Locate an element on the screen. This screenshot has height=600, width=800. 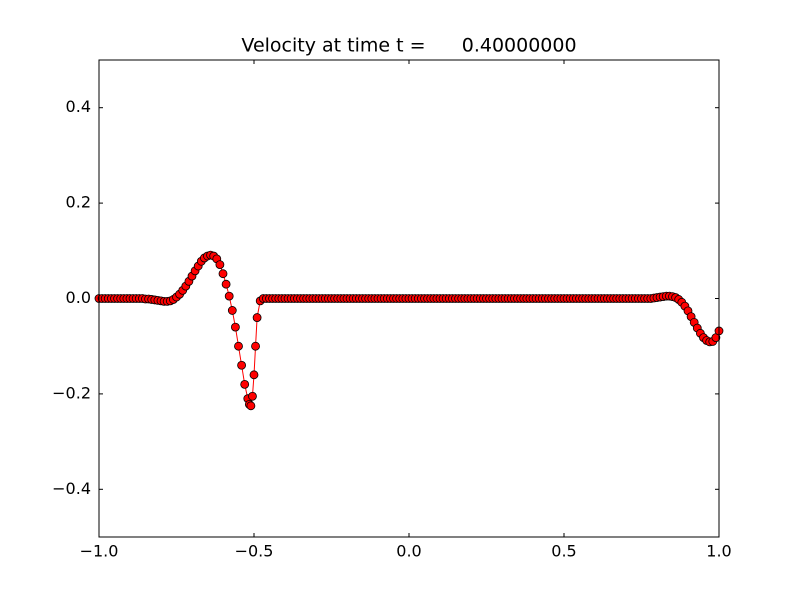
y-tick-label: −0.4 is located at coordinates (71, 488).